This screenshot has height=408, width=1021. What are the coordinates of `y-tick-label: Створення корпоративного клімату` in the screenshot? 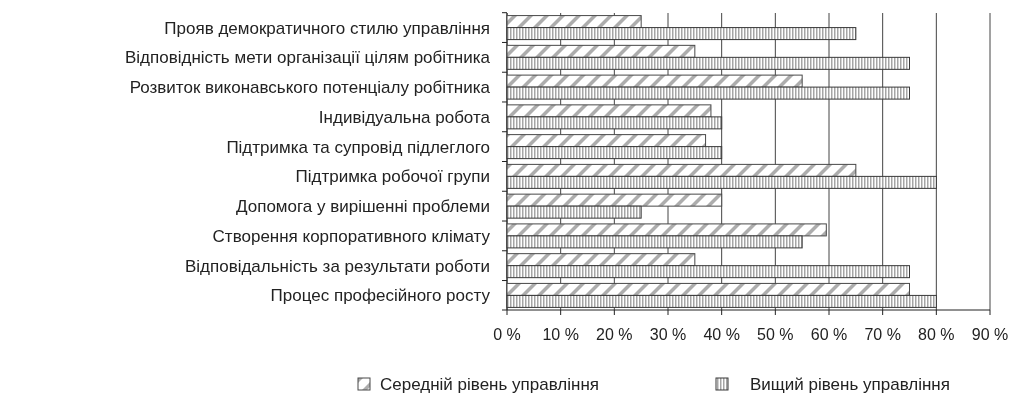 It's located at (351, 236).